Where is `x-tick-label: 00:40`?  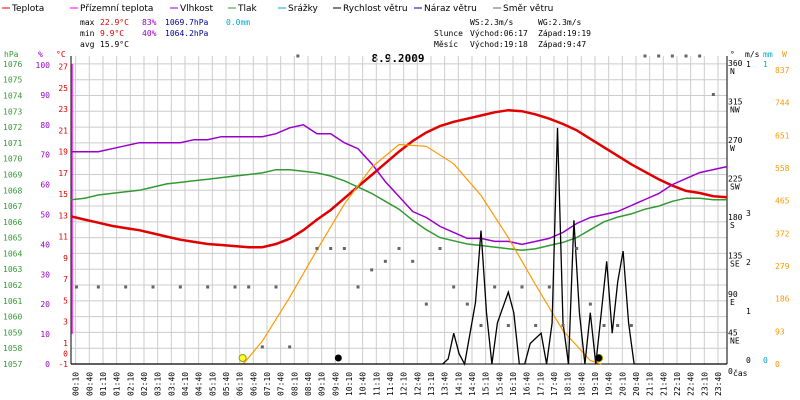 x-tick-label: 00:40 is located at coordinates (89, 384).